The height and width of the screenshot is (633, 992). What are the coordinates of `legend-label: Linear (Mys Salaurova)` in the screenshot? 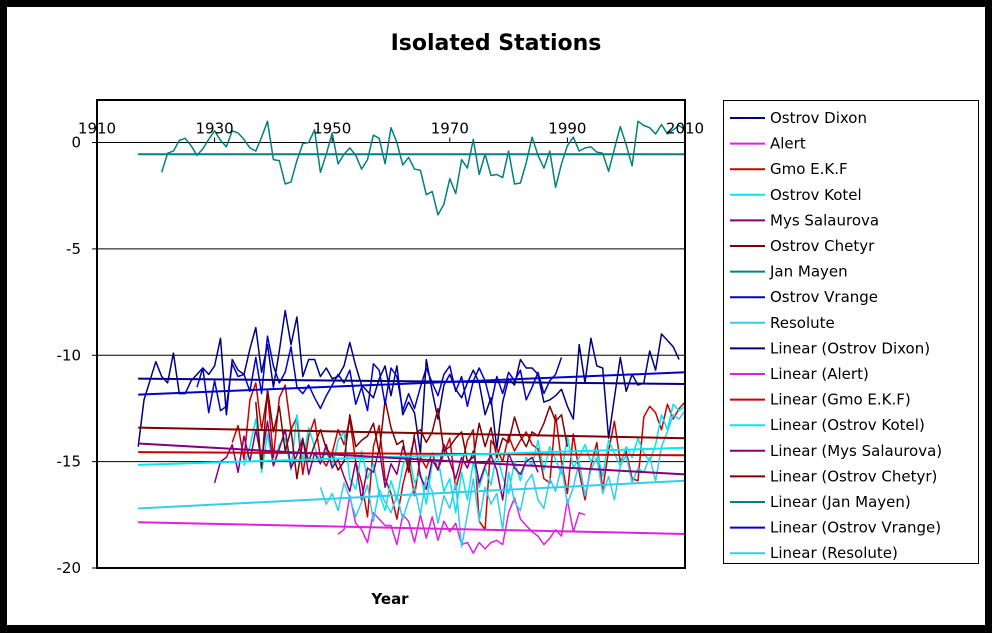 It's located at (856, 451).